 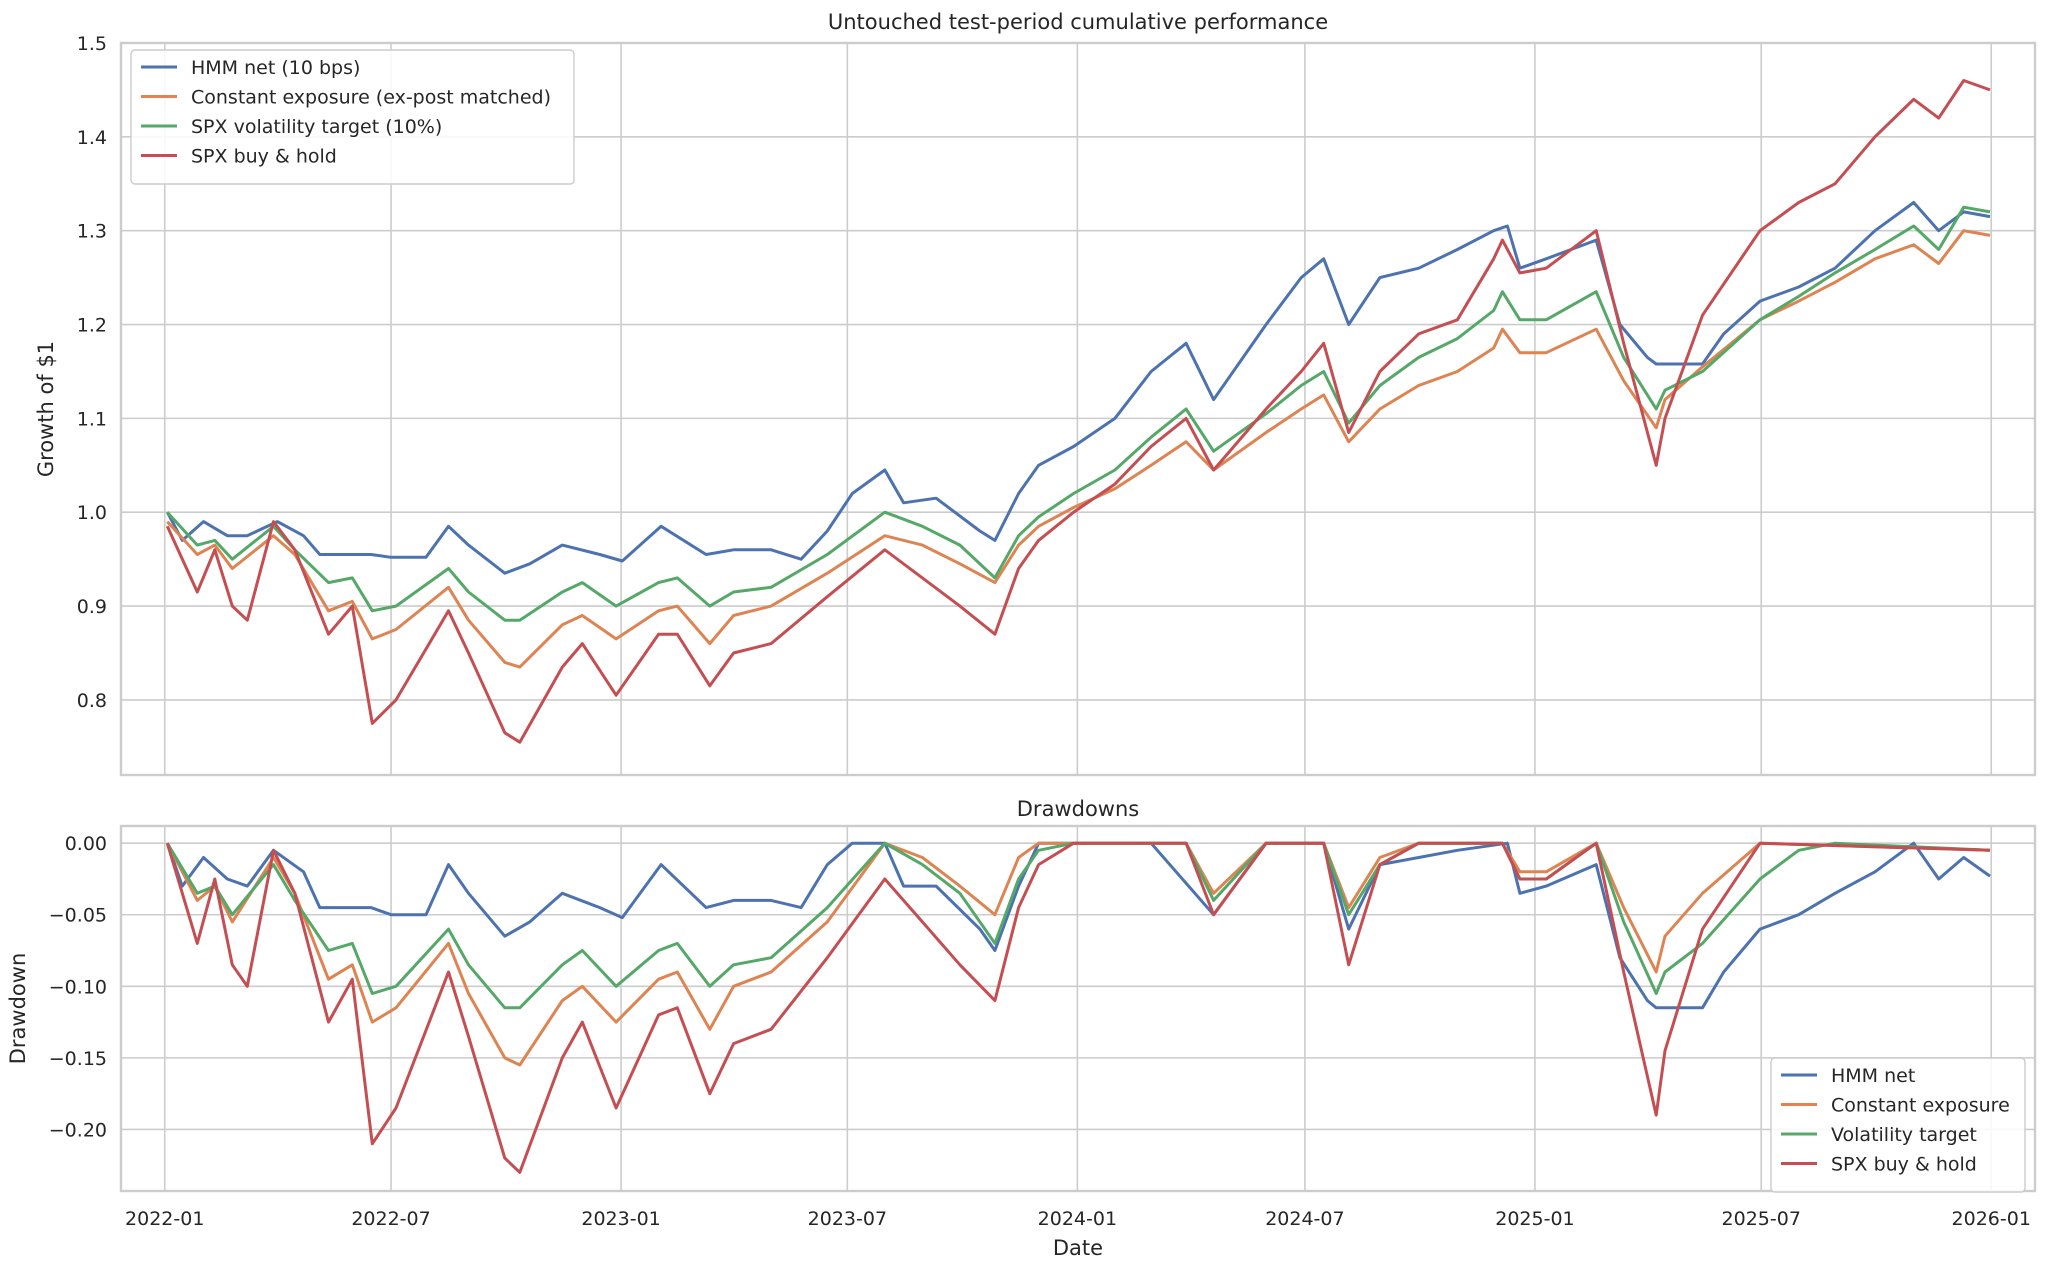 What do you see at coordinates (92, 44) in the screenshot?
I see `y-tick-label: 1.5` at bounding box center [92, 44].